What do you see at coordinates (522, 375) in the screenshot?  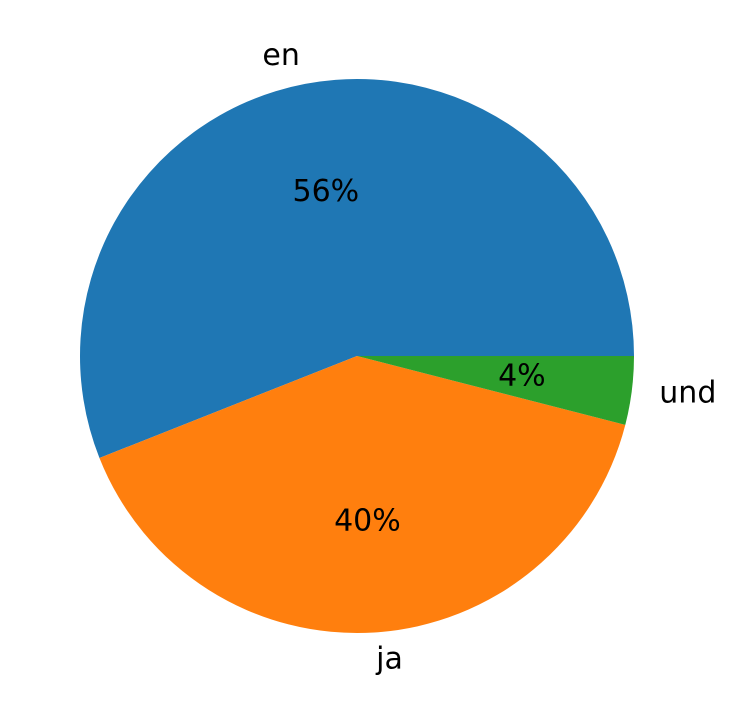 I see `value-label: 4%` at bounding box center [522, 375].